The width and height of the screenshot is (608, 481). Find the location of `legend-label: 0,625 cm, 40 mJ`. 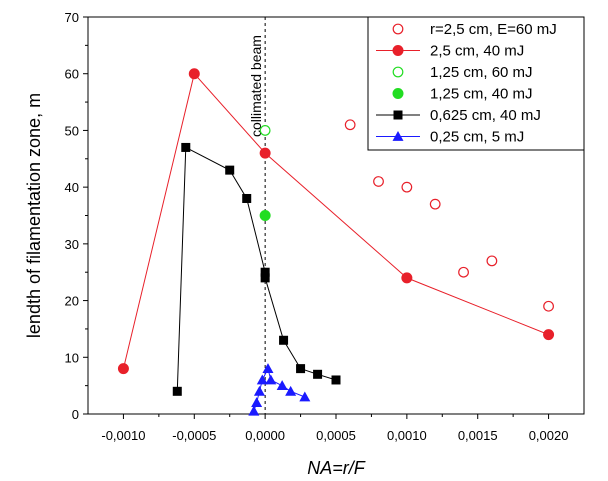

legend-label: 0,625 cm, 40 mJ is located at coordinates (485, 115).